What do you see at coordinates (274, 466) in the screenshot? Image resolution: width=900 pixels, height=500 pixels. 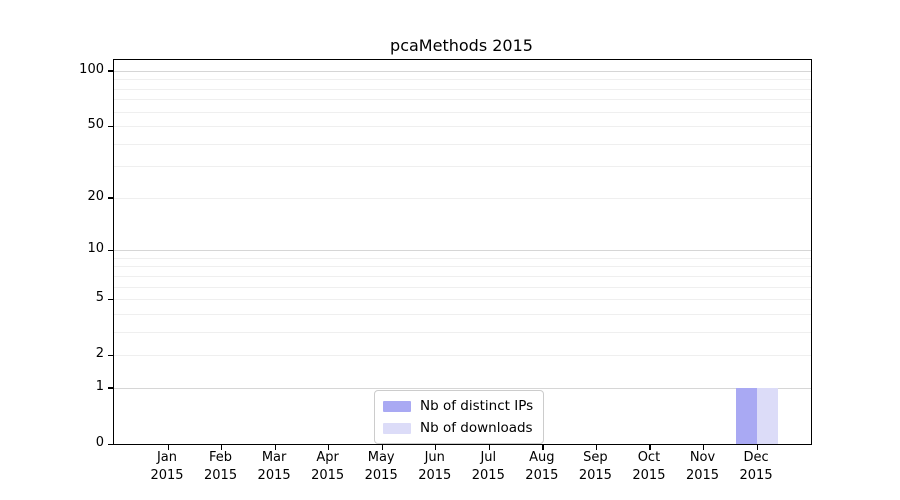 I see `x-tick-label: Mar 2015` at bounding box center [274, 466].